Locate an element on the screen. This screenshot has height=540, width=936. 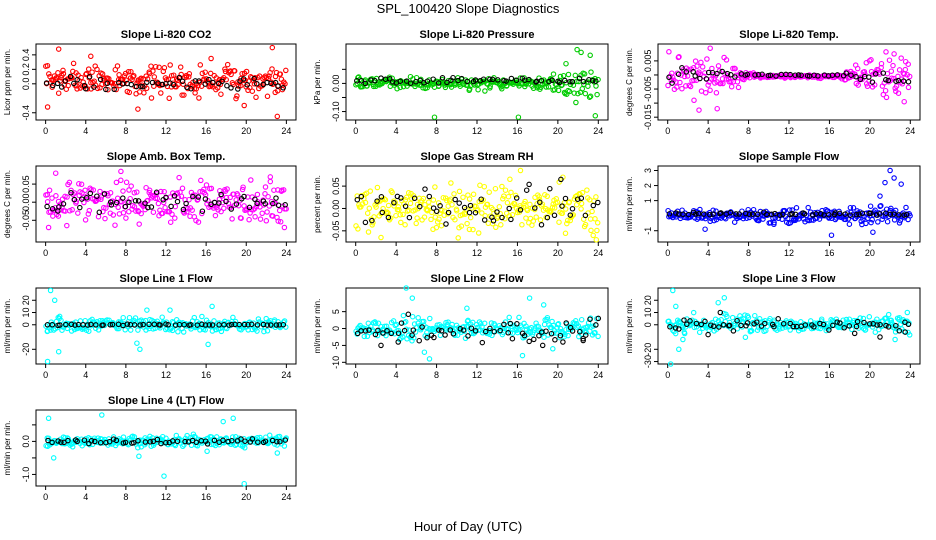
panel-title: Slope Line 2 Flow is located at coordinates (477, 279).